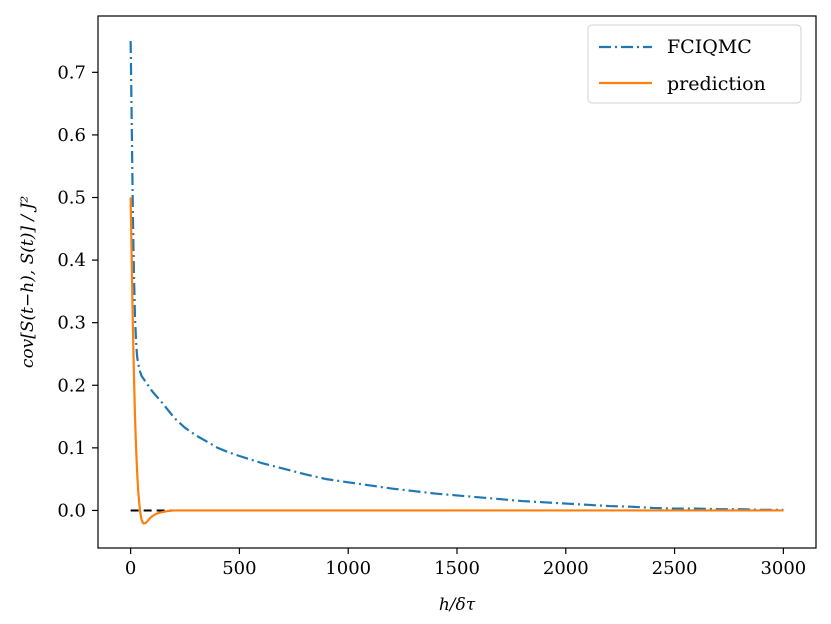 This screenshot has height=624, width=831. Describe the element at coordinates (28, 282) in the screenshot. I see `y-axis-label: cov[S(t−h), S(t)] / J²` at that location.